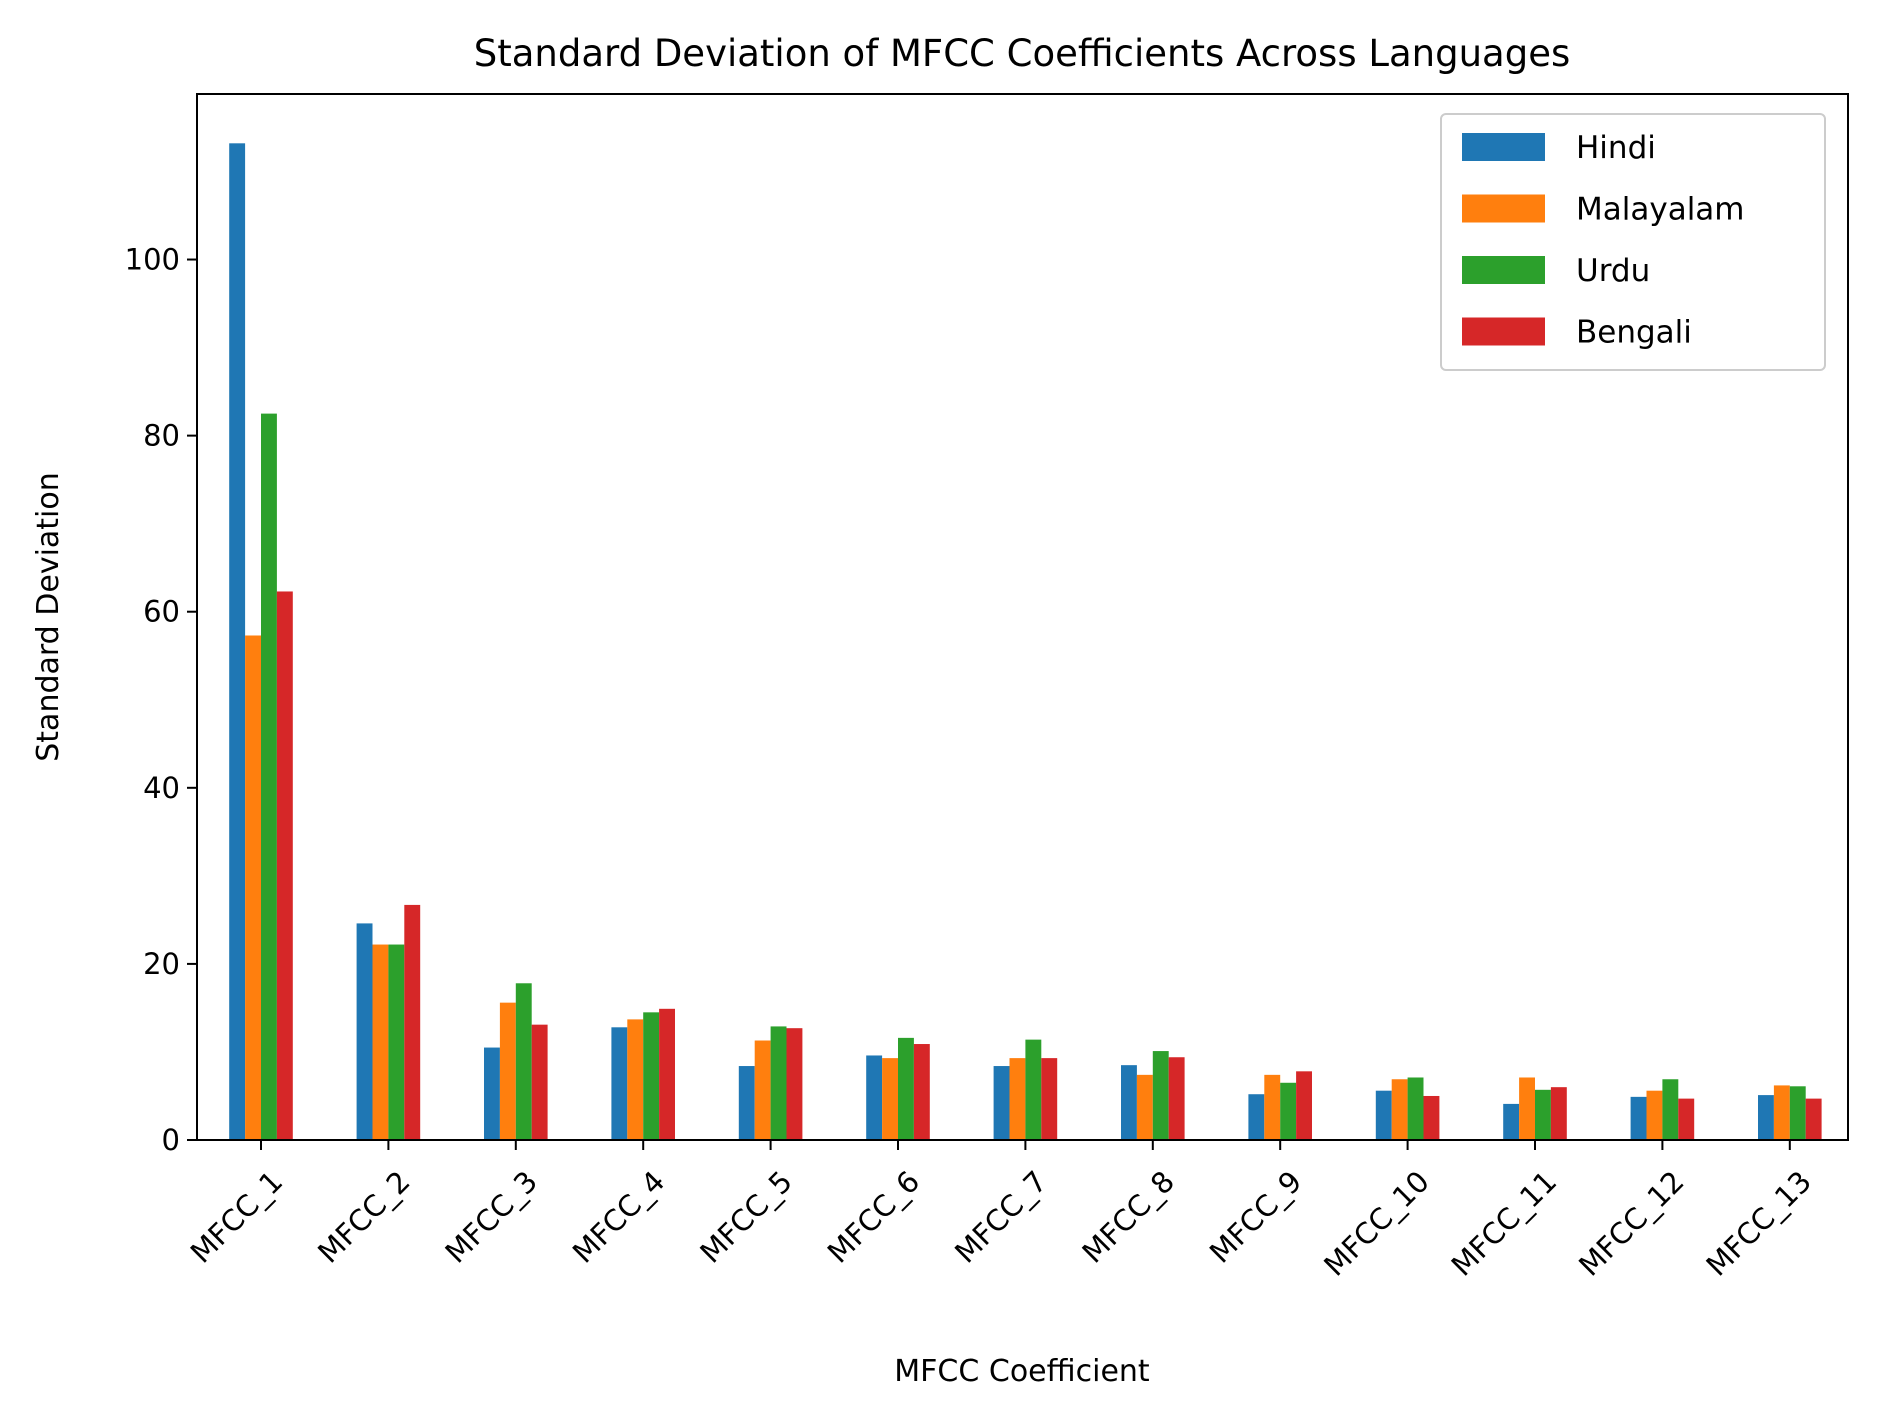 The image size is (1881, 1408). Describe the element at coordinates (161, 964) in the screenshot. I see `y-tick-label: 20` at that location.